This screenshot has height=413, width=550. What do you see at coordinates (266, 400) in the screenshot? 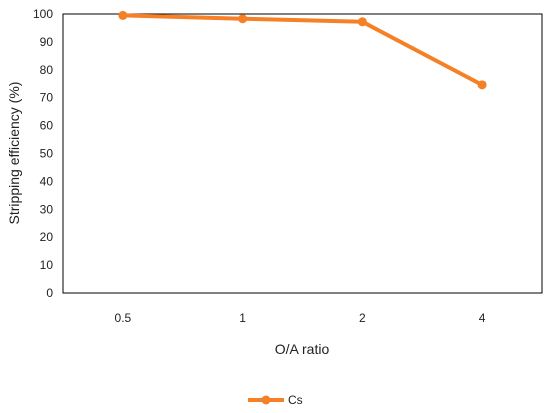
I see `legend-marker` at bounding box center [266, 400].